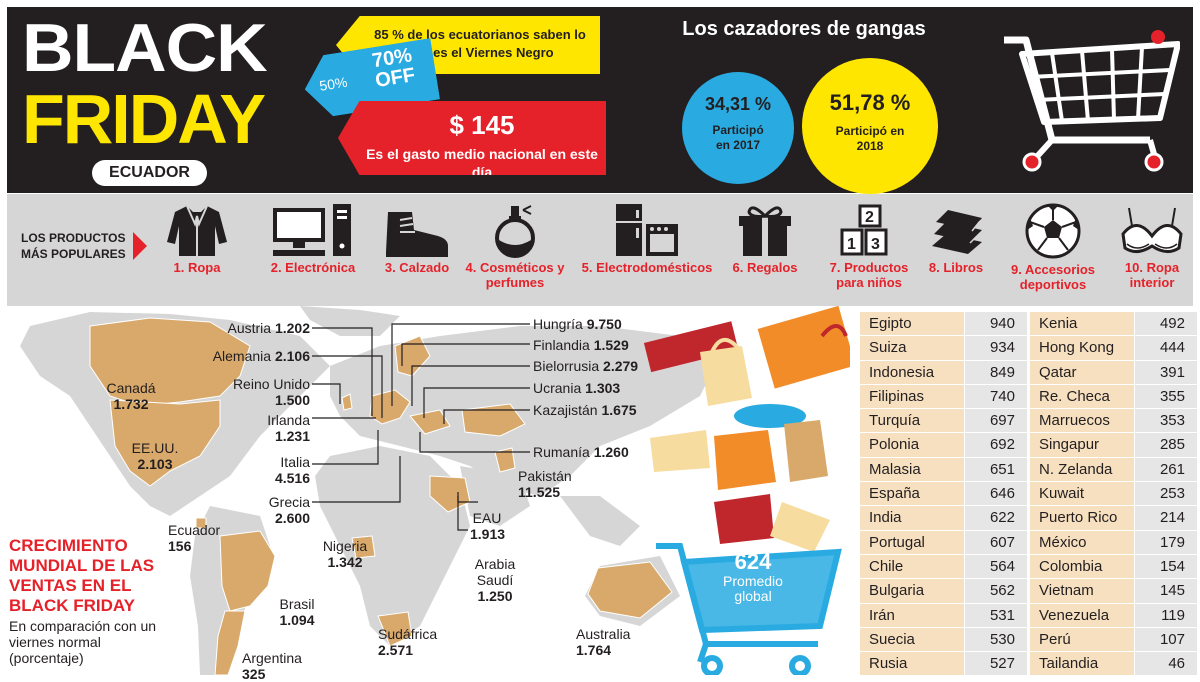 Image resolution: width=1200 pixels, height=682 pixels. What do you see at coordinates (289, 502) in the screenshot?
I see `country-name: Grecia` at bounding box center [289, 502].